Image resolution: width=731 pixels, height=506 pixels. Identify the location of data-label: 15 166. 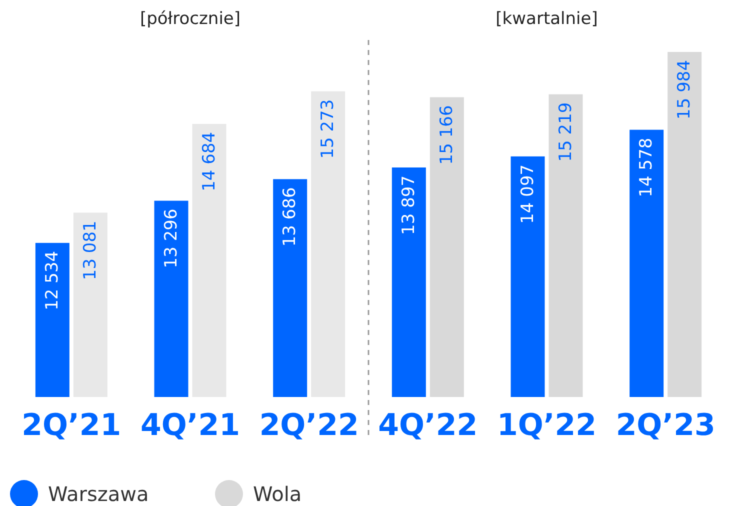
(446, 135).